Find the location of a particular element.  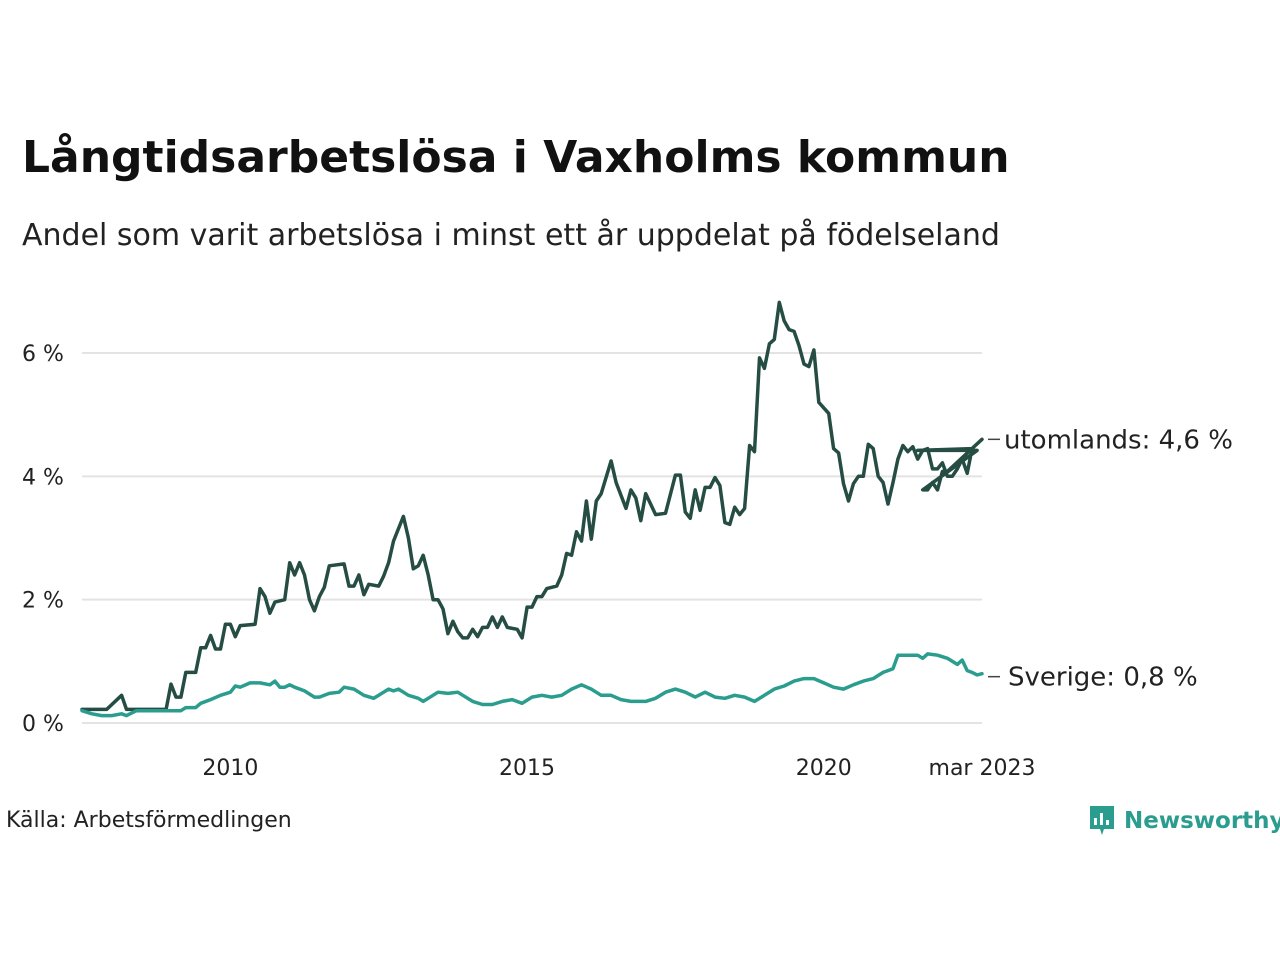

series-line-sverige is located at coordinates (532, 685).